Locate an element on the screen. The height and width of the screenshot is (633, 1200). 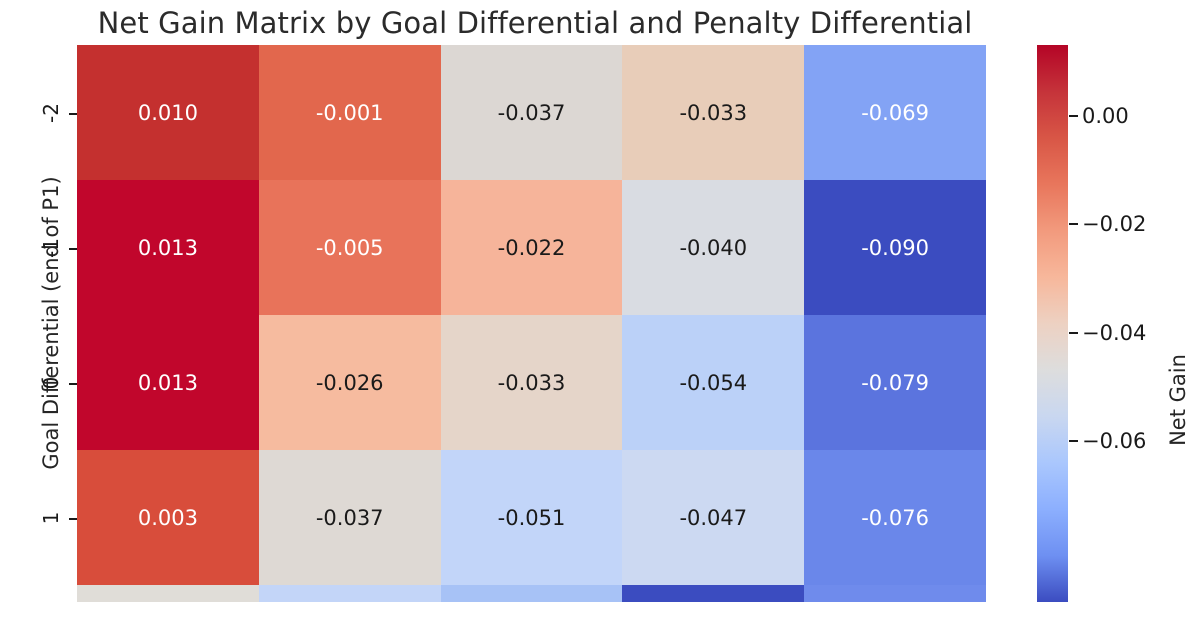
heatmap-cell-value: -0.069 is located at coordinates (895, 112).